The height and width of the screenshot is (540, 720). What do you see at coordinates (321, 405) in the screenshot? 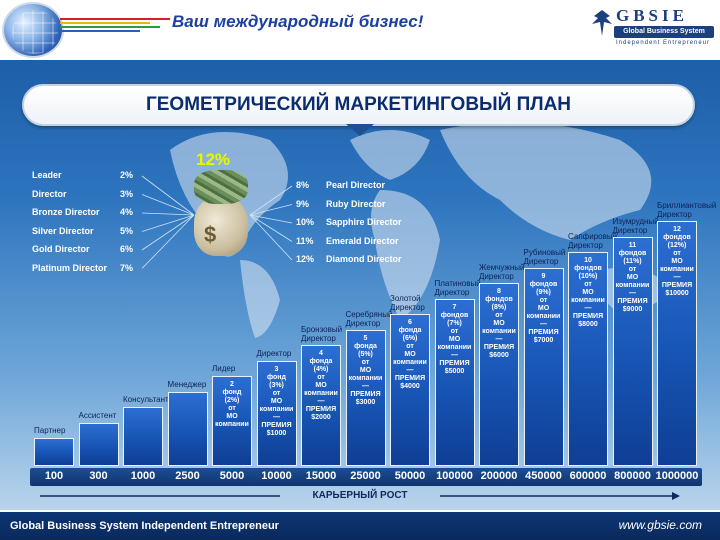
I see `career-bar: 4 фонда (4%) от МО компании — ПРЕМИЯ $2000` at bounding box center [321, 405].